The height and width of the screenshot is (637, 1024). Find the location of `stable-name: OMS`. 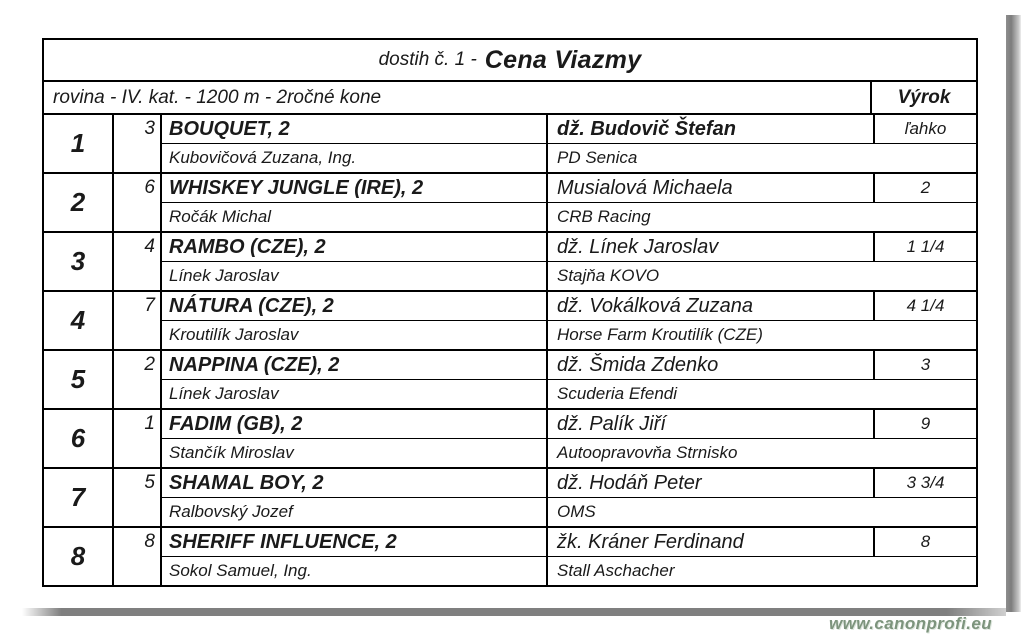

stable-name: OMS is located at coordinates (576, 511).